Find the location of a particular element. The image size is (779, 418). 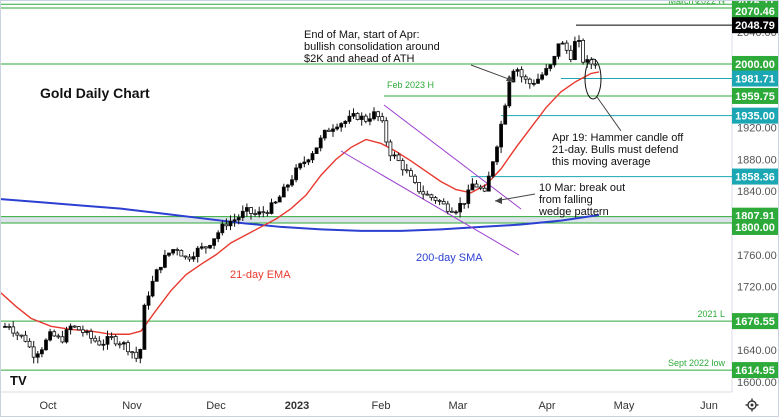

price-tag-label: 2070.46 is located at coordinates (755, 12).